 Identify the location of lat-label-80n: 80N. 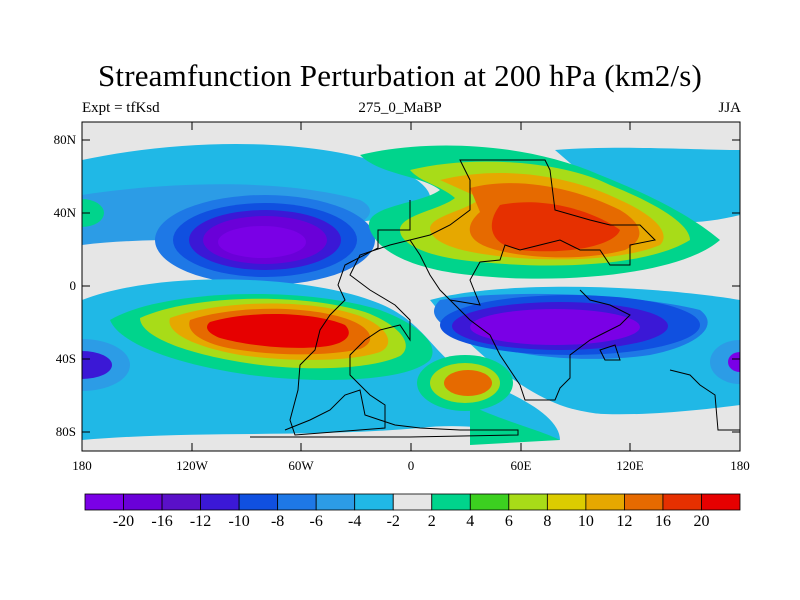
(64, 139).